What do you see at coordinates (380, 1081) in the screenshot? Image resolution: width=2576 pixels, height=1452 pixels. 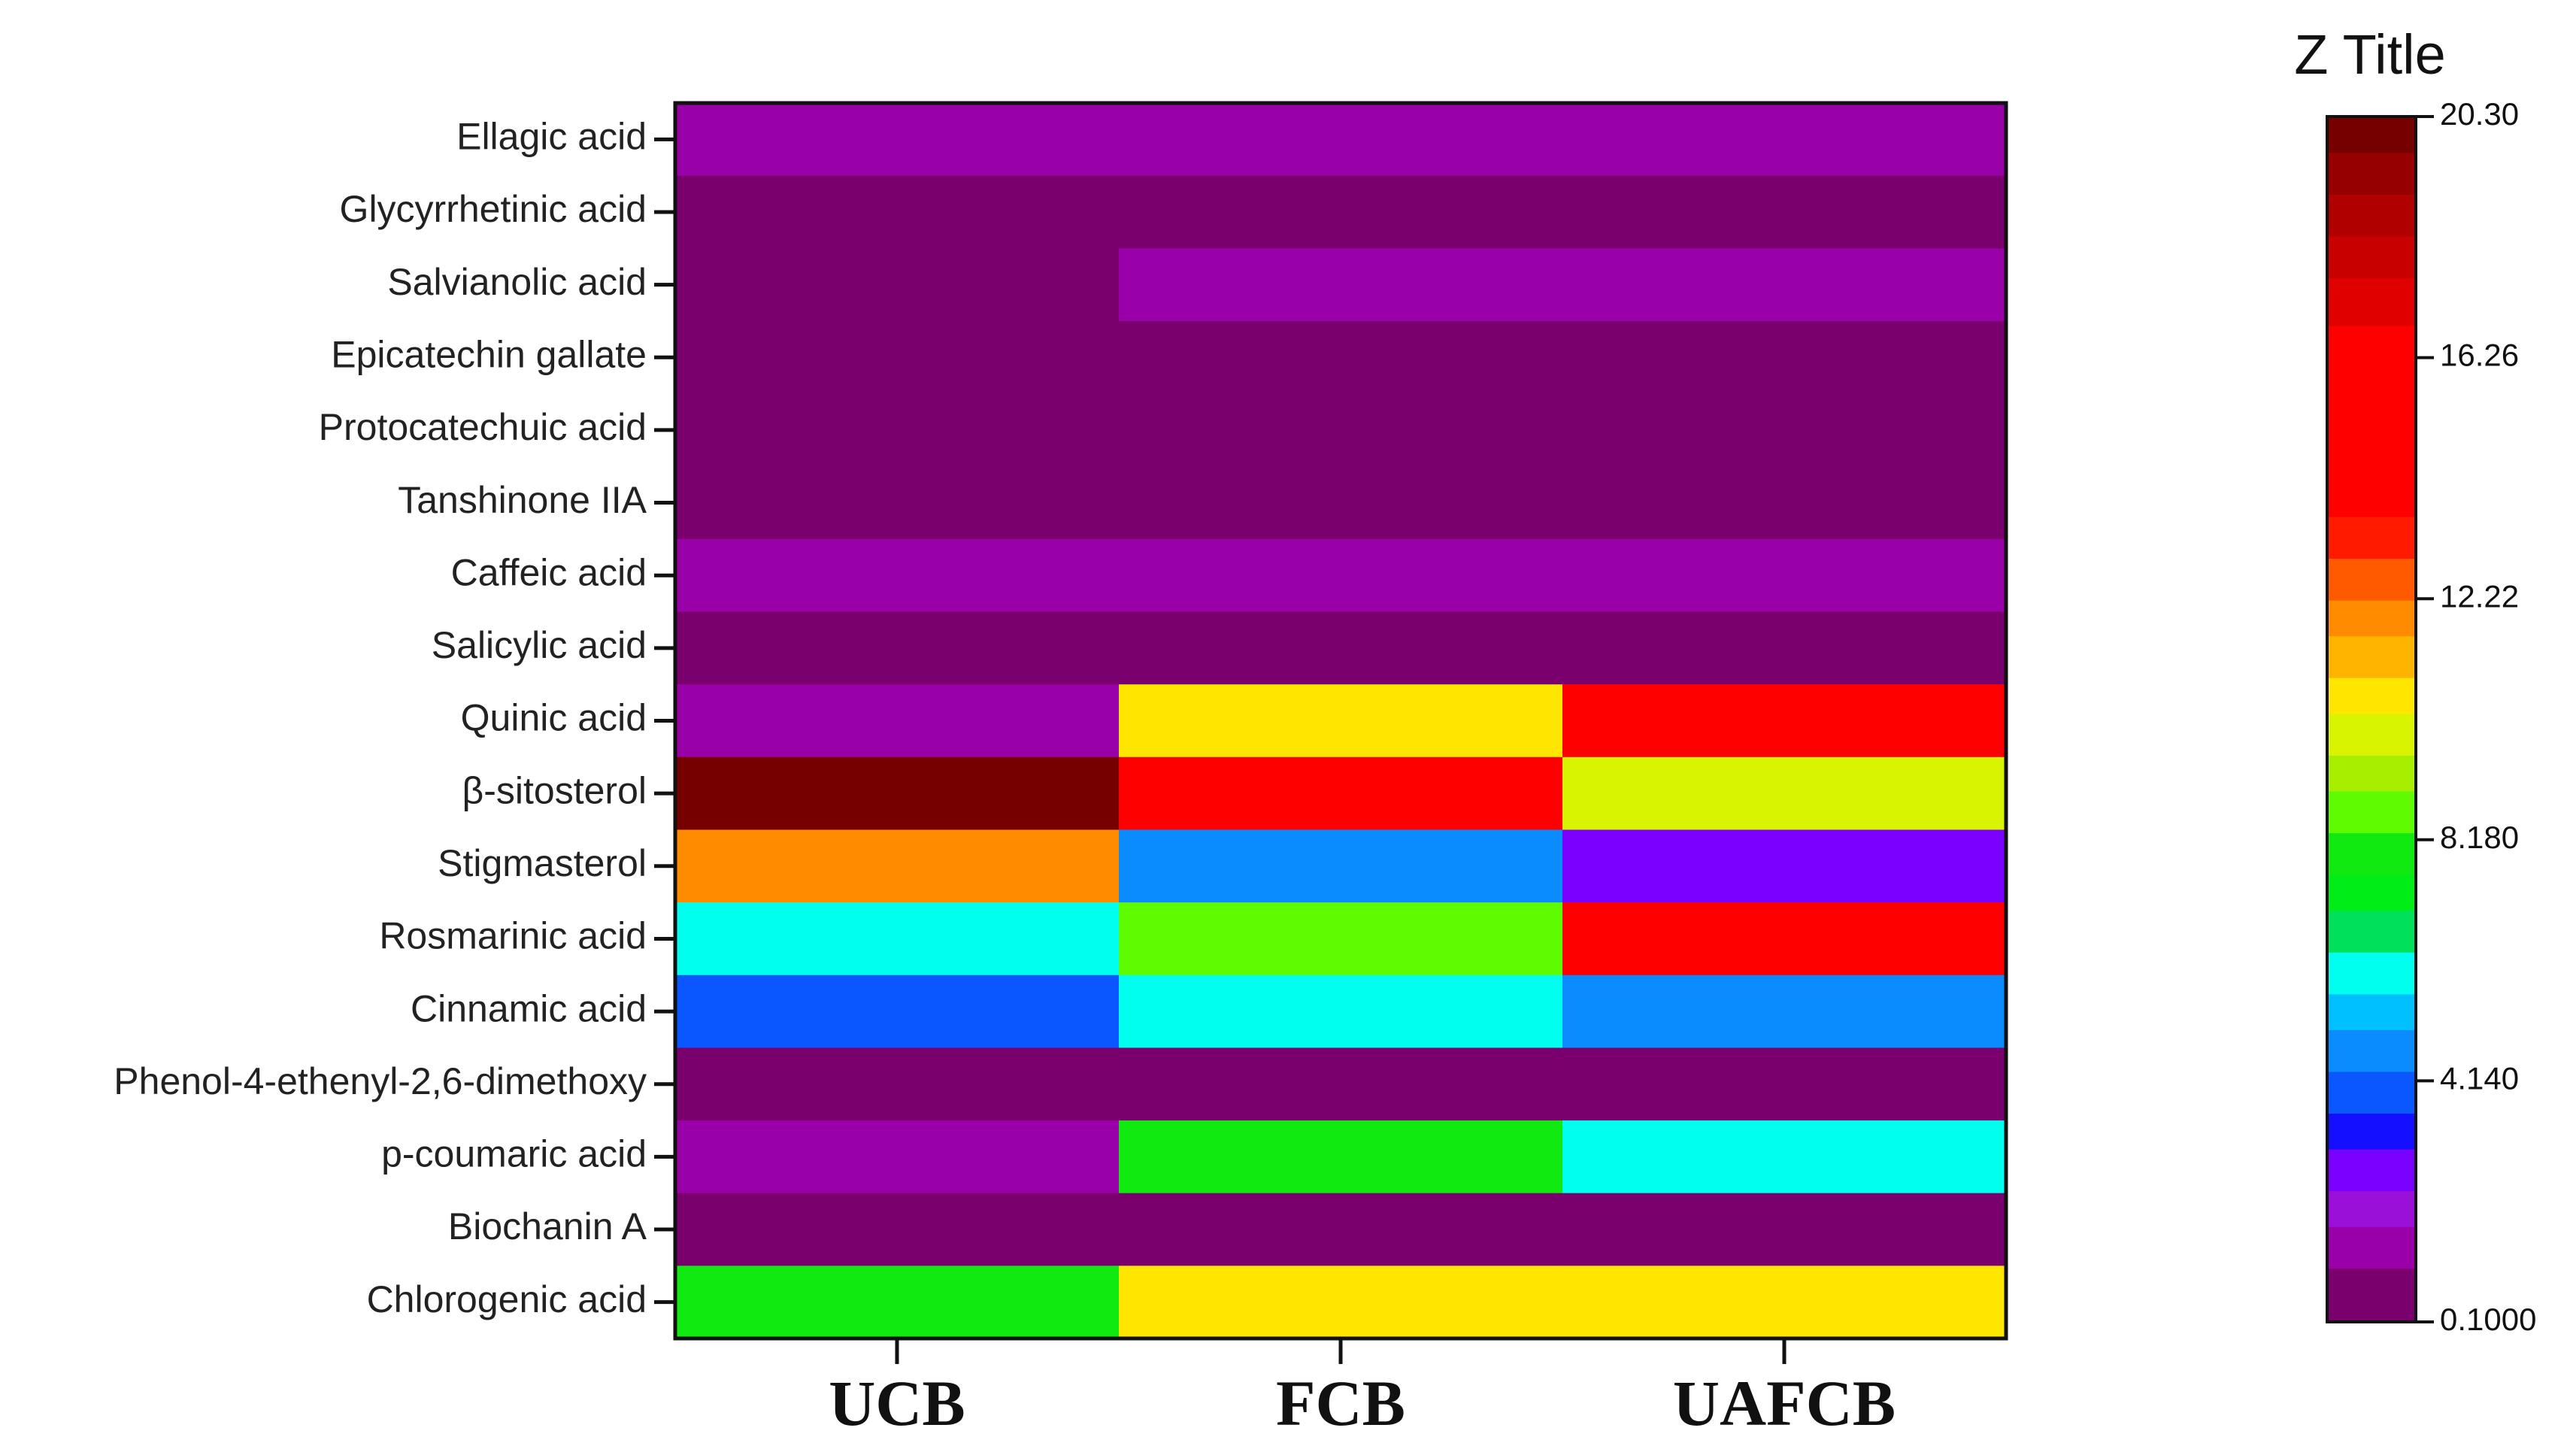 I see `row-tick-label: Phenol-4-ethenyl-2,6-dimethoxy` at bounding box center [380, 1081].